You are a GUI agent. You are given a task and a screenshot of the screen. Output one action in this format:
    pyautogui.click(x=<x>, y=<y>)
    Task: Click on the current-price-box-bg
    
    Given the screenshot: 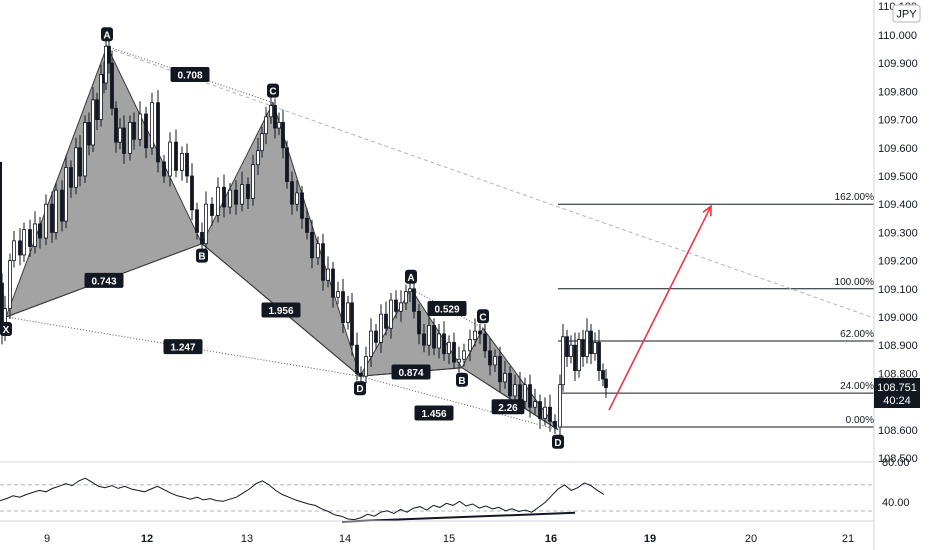 What is the action you would take?
    pyautogui.click(x=897, y=393)
    